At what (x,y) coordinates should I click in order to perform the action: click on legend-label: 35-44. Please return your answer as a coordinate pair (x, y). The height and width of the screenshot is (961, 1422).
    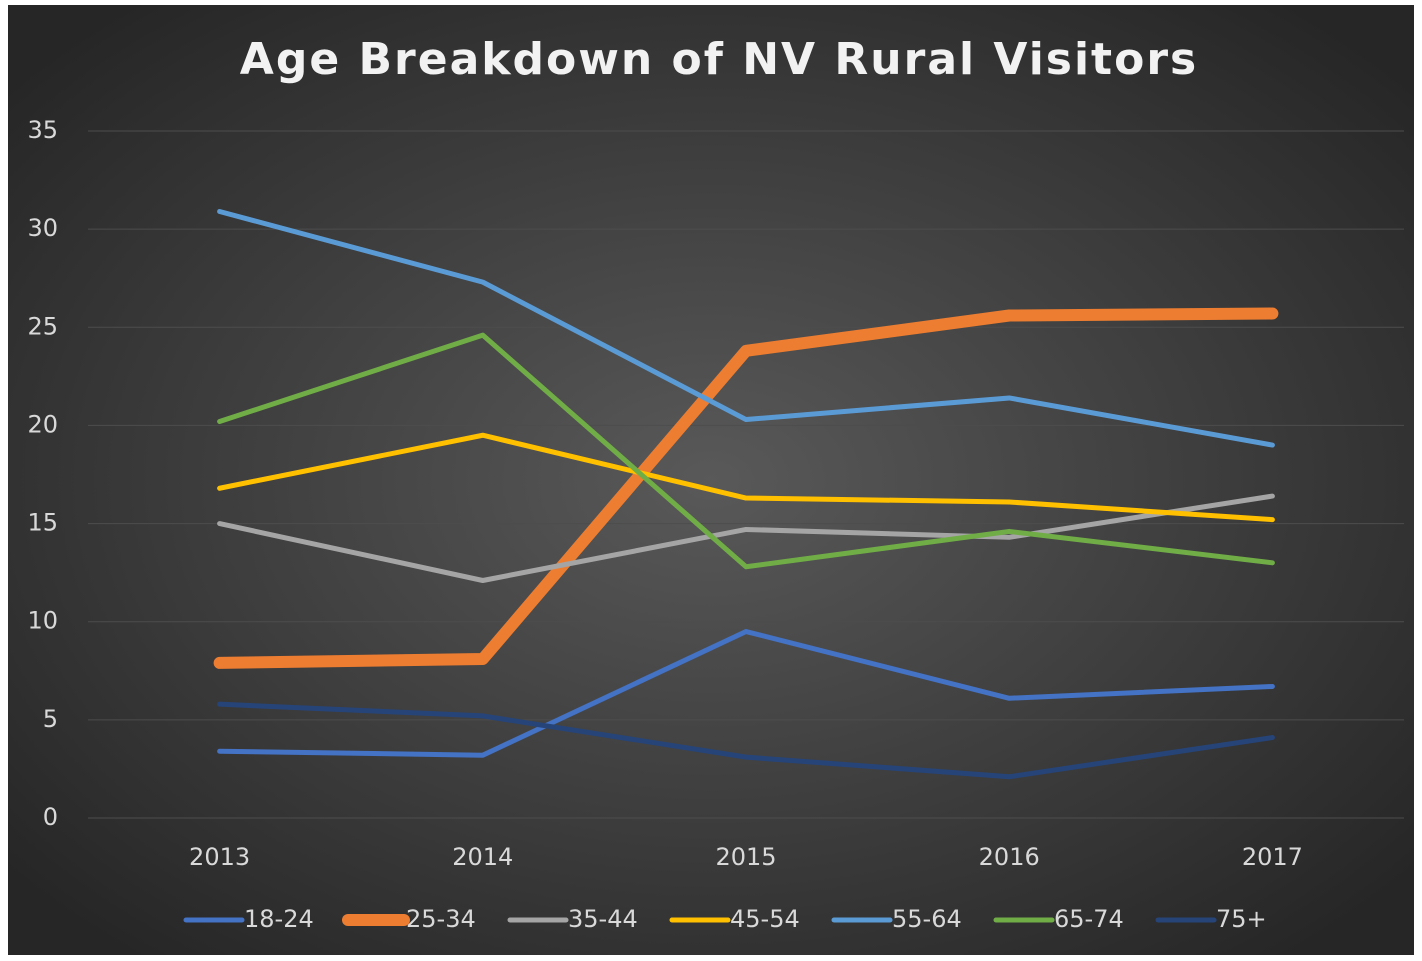
    Looking at the image, I should click on (603, 919).